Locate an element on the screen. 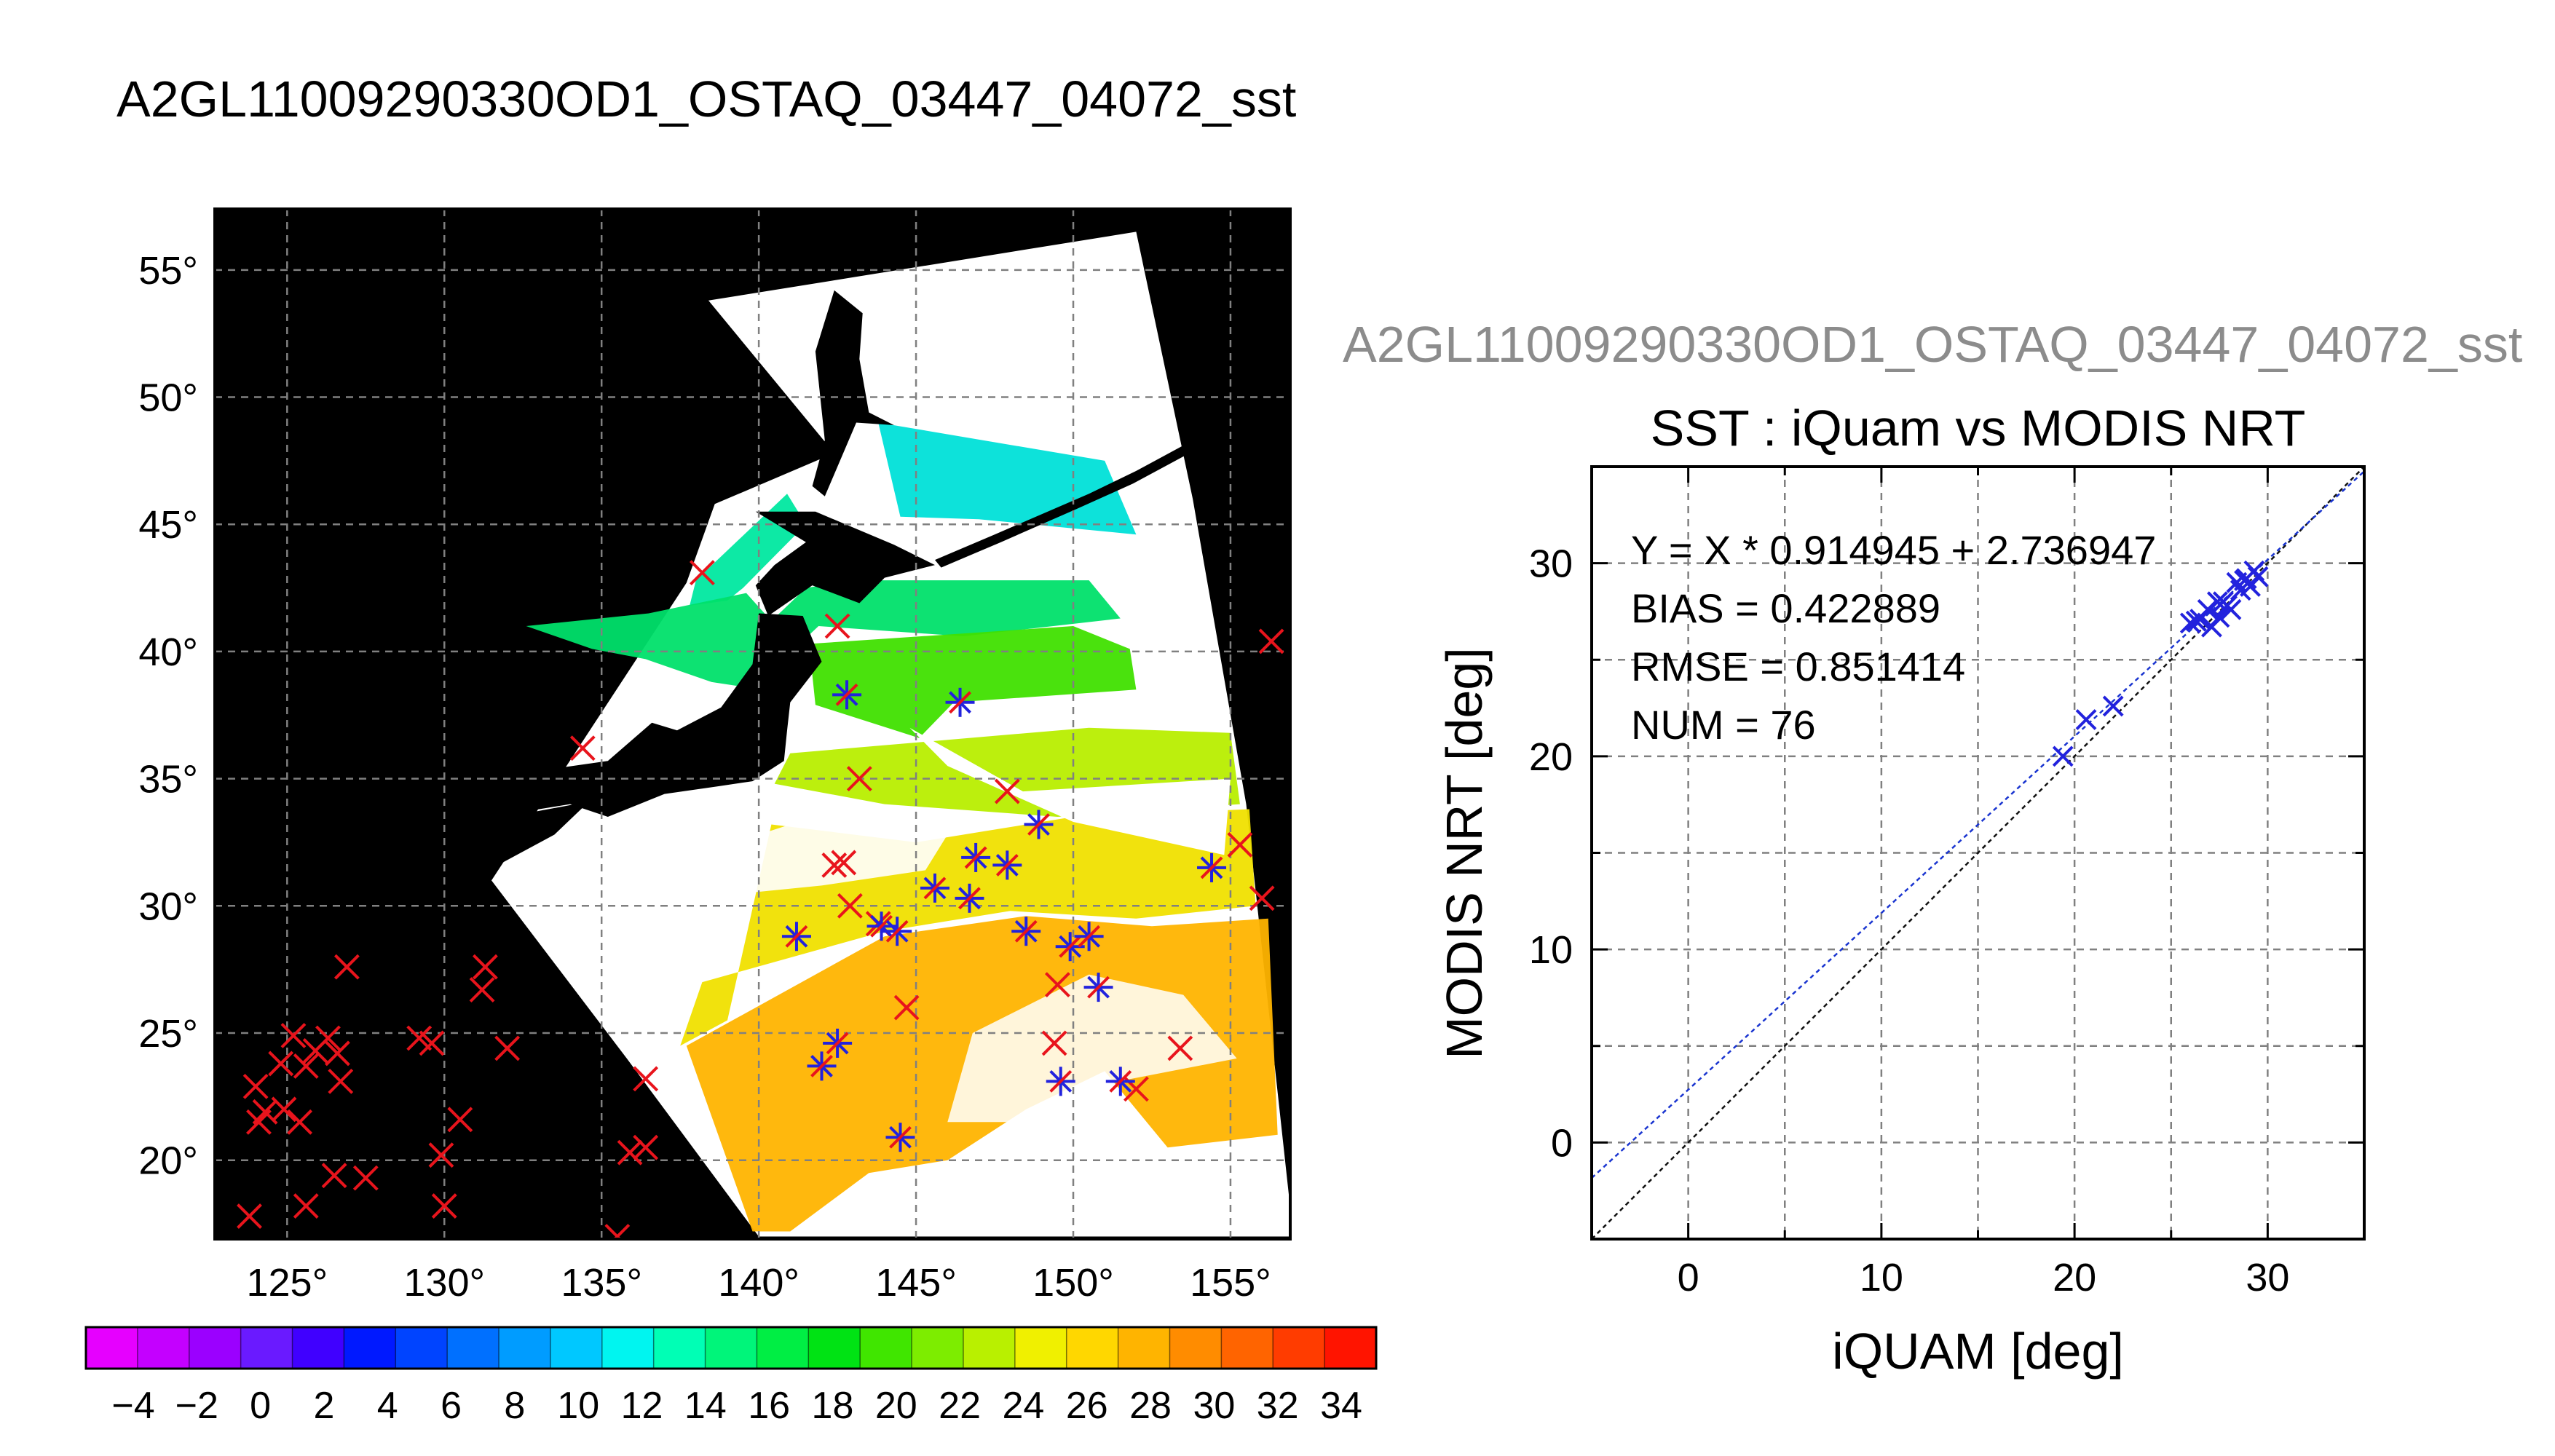 This screenshot has width=2555, height=1456. fit-line is located at coordinates (1978, 825).